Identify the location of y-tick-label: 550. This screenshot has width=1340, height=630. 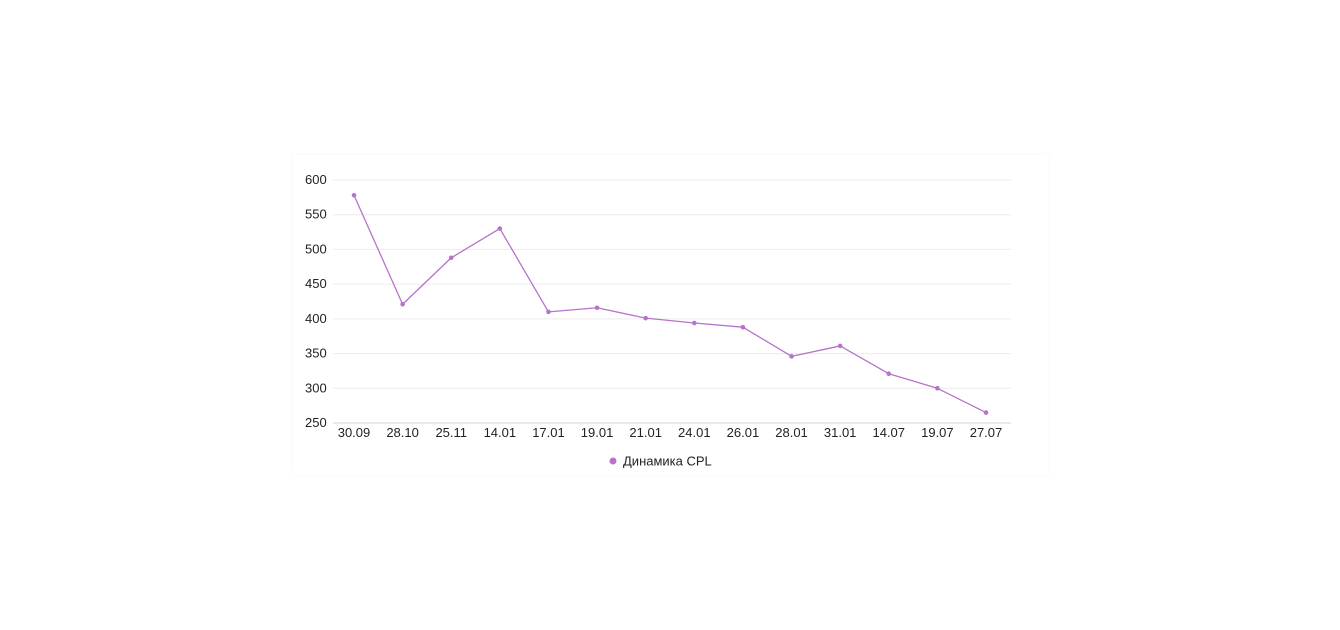
(316, 214).